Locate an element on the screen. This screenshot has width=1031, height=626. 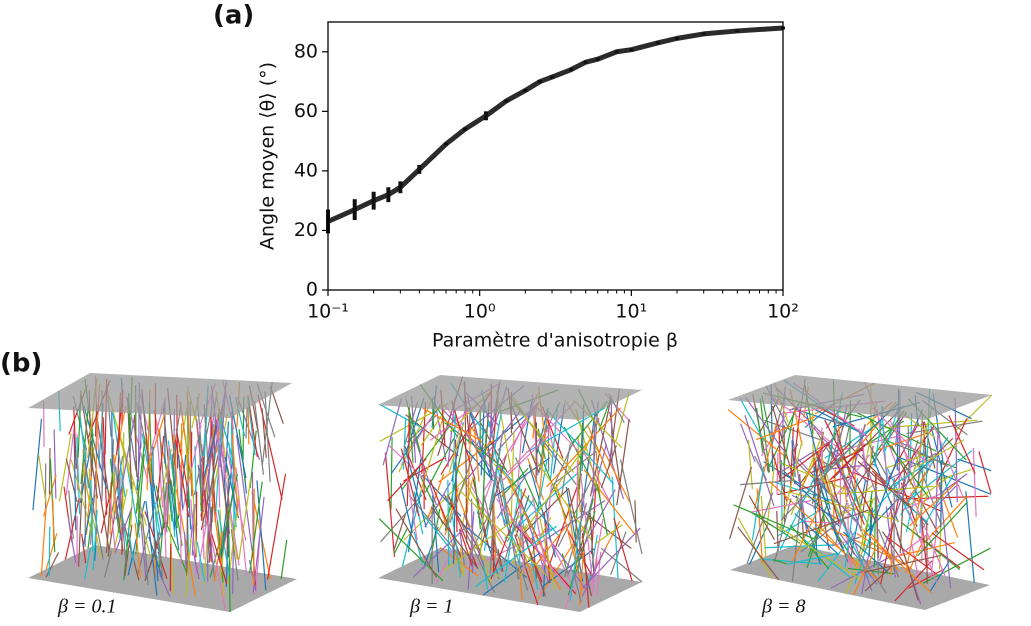
beta-label: β = 8 is located at coordinates (783, 607).